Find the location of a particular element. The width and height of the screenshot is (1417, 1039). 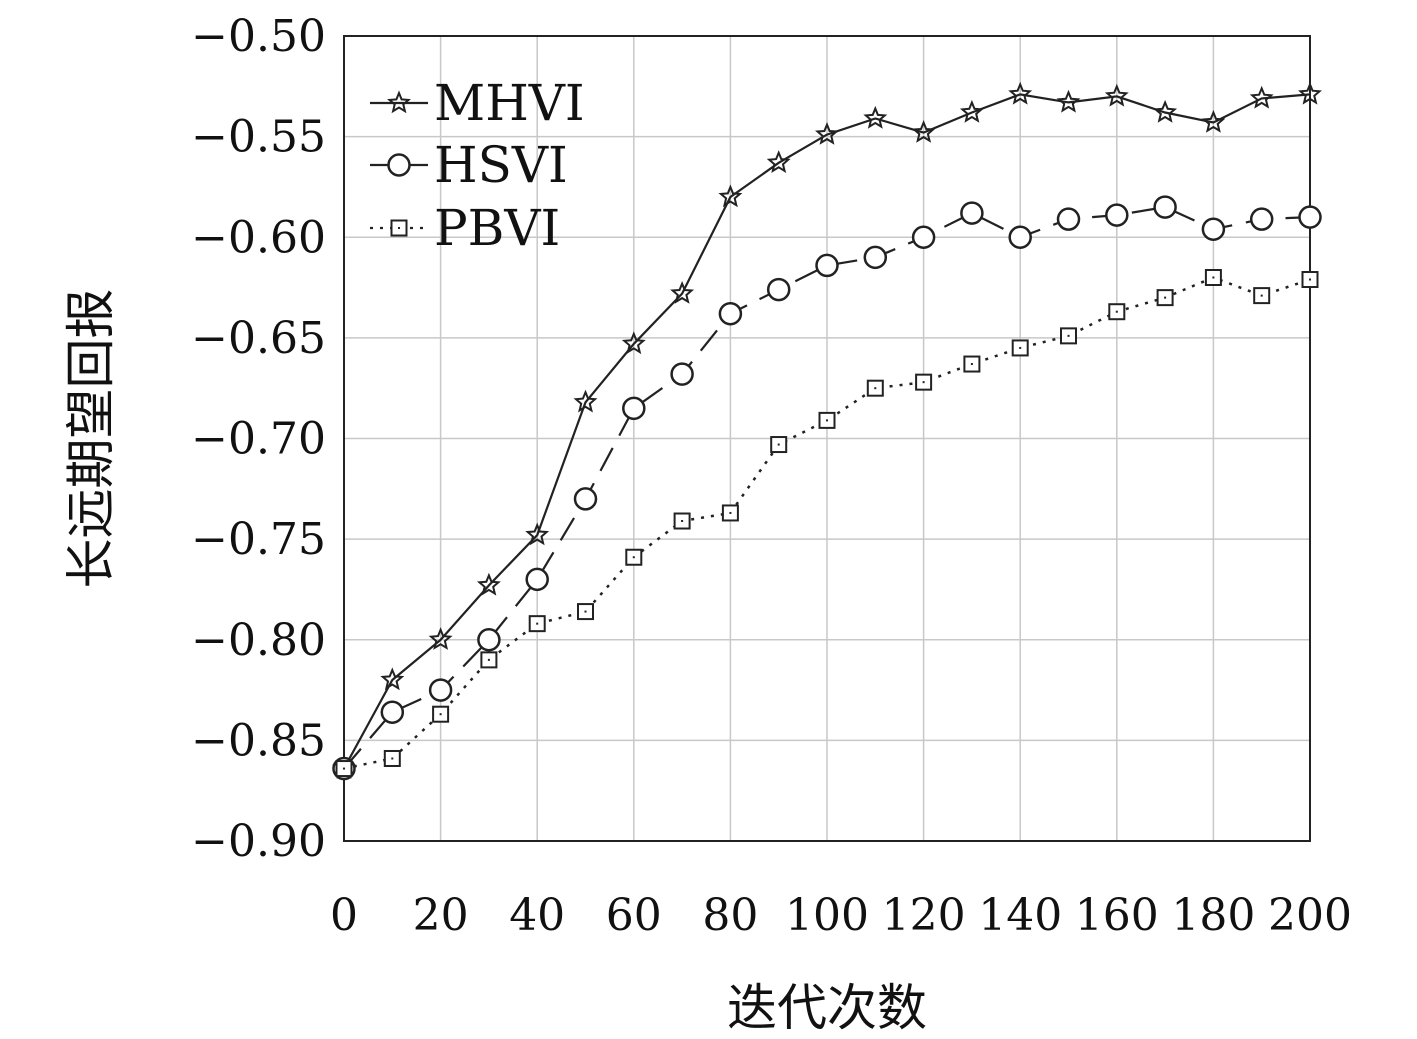

x-tick-label: 80 is located at coordinates (730, 915).